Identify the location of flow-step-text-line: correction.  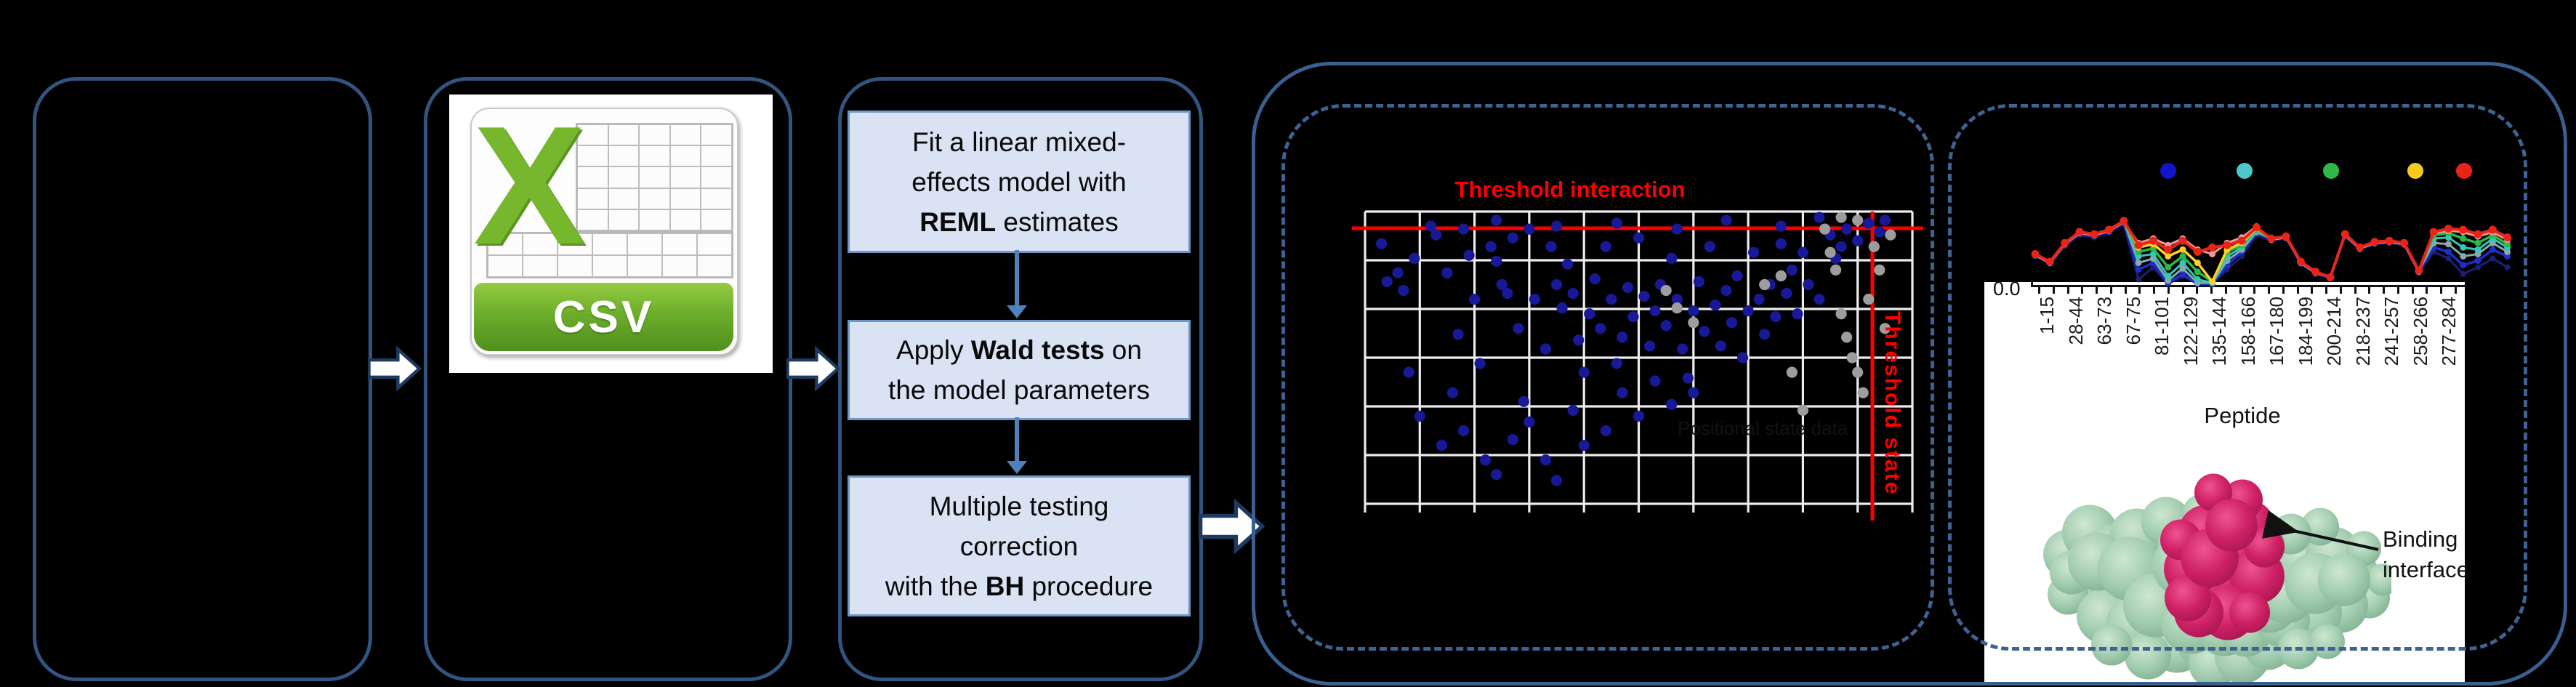
(1019, 546).